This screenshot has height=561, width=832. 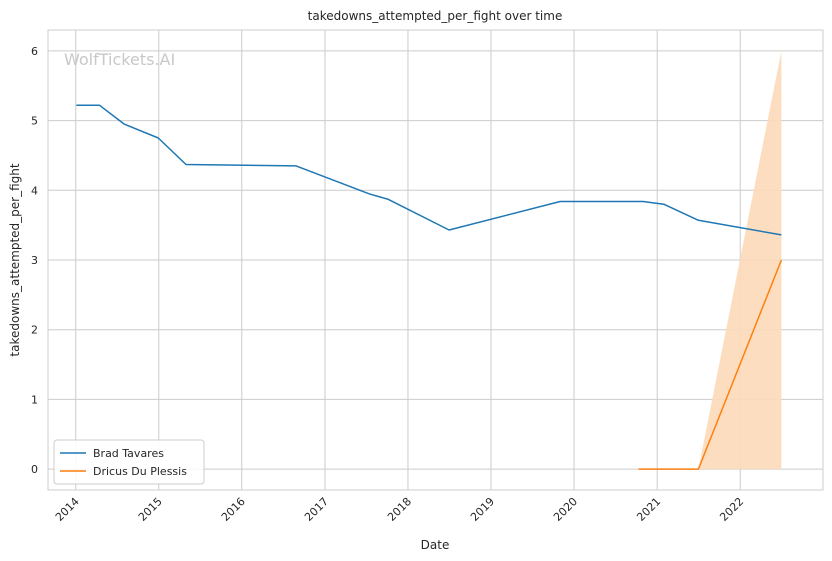 I want to click on y-tick-label: 5, so click(x=34, y=121).